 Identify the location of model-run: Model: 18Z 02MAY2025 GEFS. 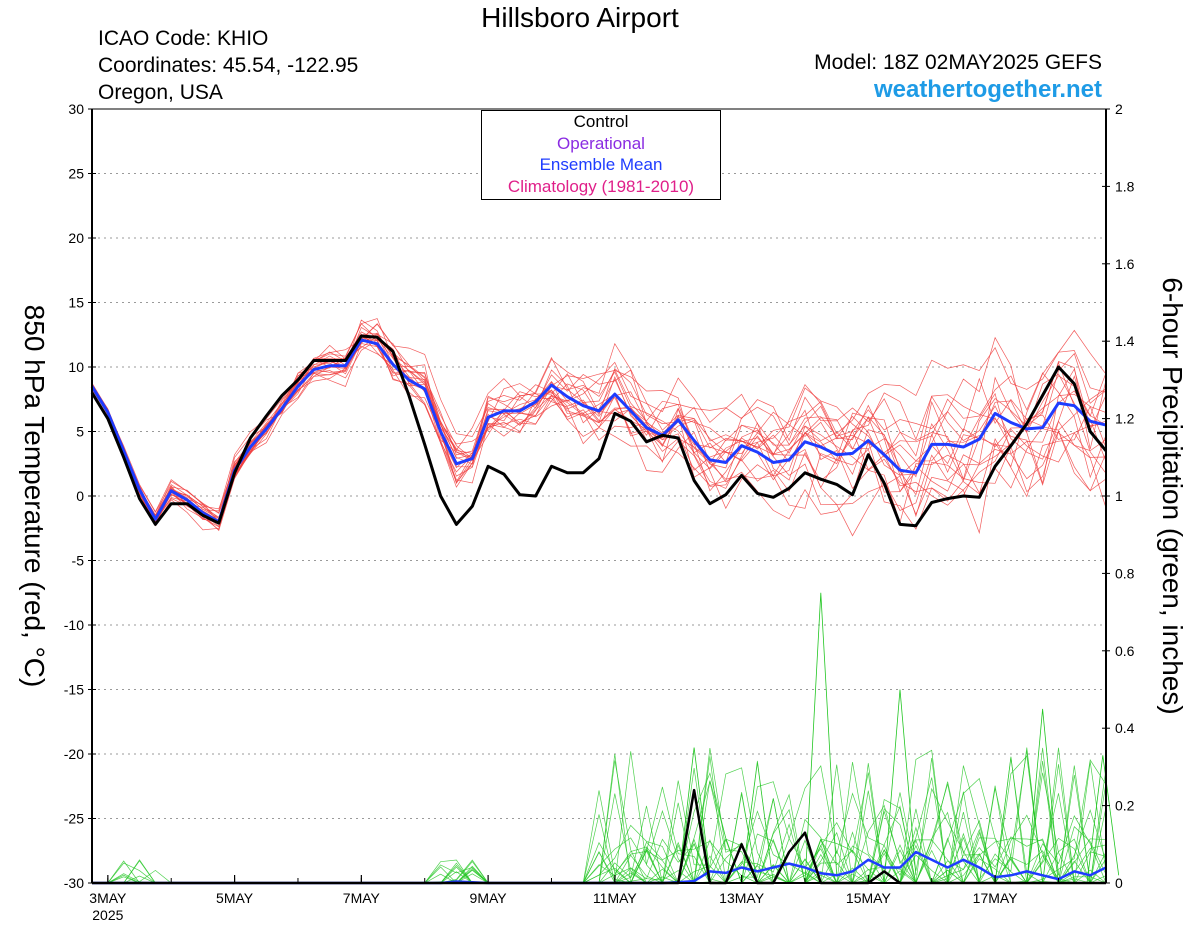
(958, 62).